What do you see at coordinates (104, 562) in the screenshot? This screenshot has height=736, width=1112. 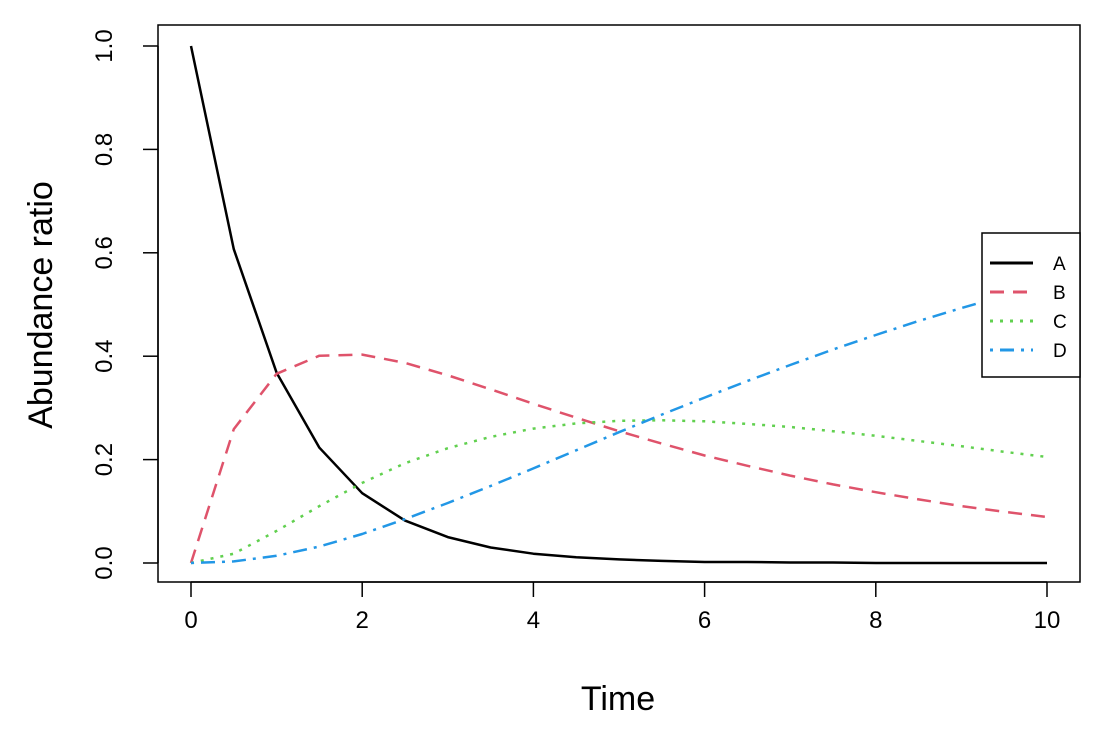 I see `y-tick-label: 0.0` at bounding box center [104, 562].